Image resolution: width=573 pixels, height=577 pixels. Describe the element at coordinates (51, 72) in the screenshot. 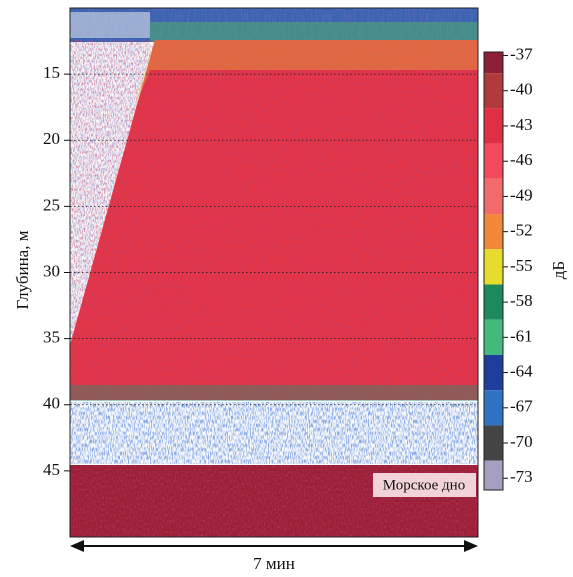

I see `y-tick-label: 15` at that location.